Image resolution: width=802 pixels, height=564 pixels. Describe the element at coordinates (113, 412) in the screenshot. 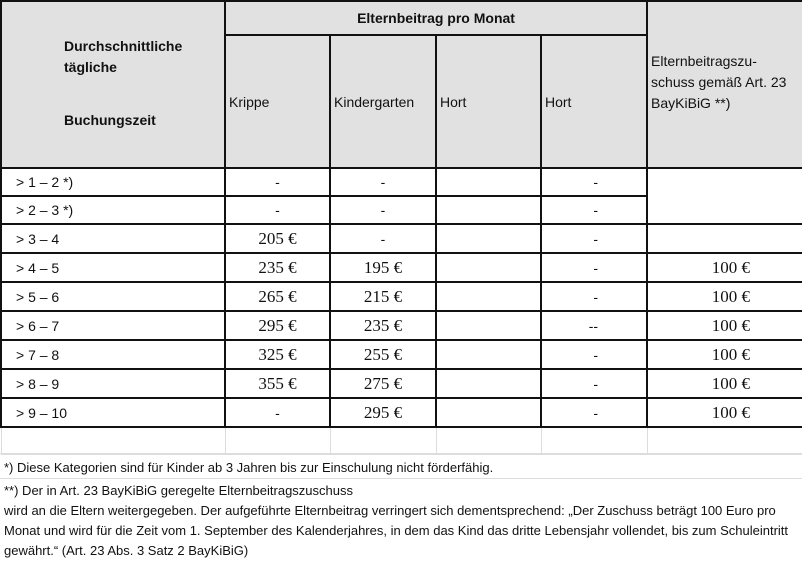

I see `time-cell: > 9 – 10` at that location.